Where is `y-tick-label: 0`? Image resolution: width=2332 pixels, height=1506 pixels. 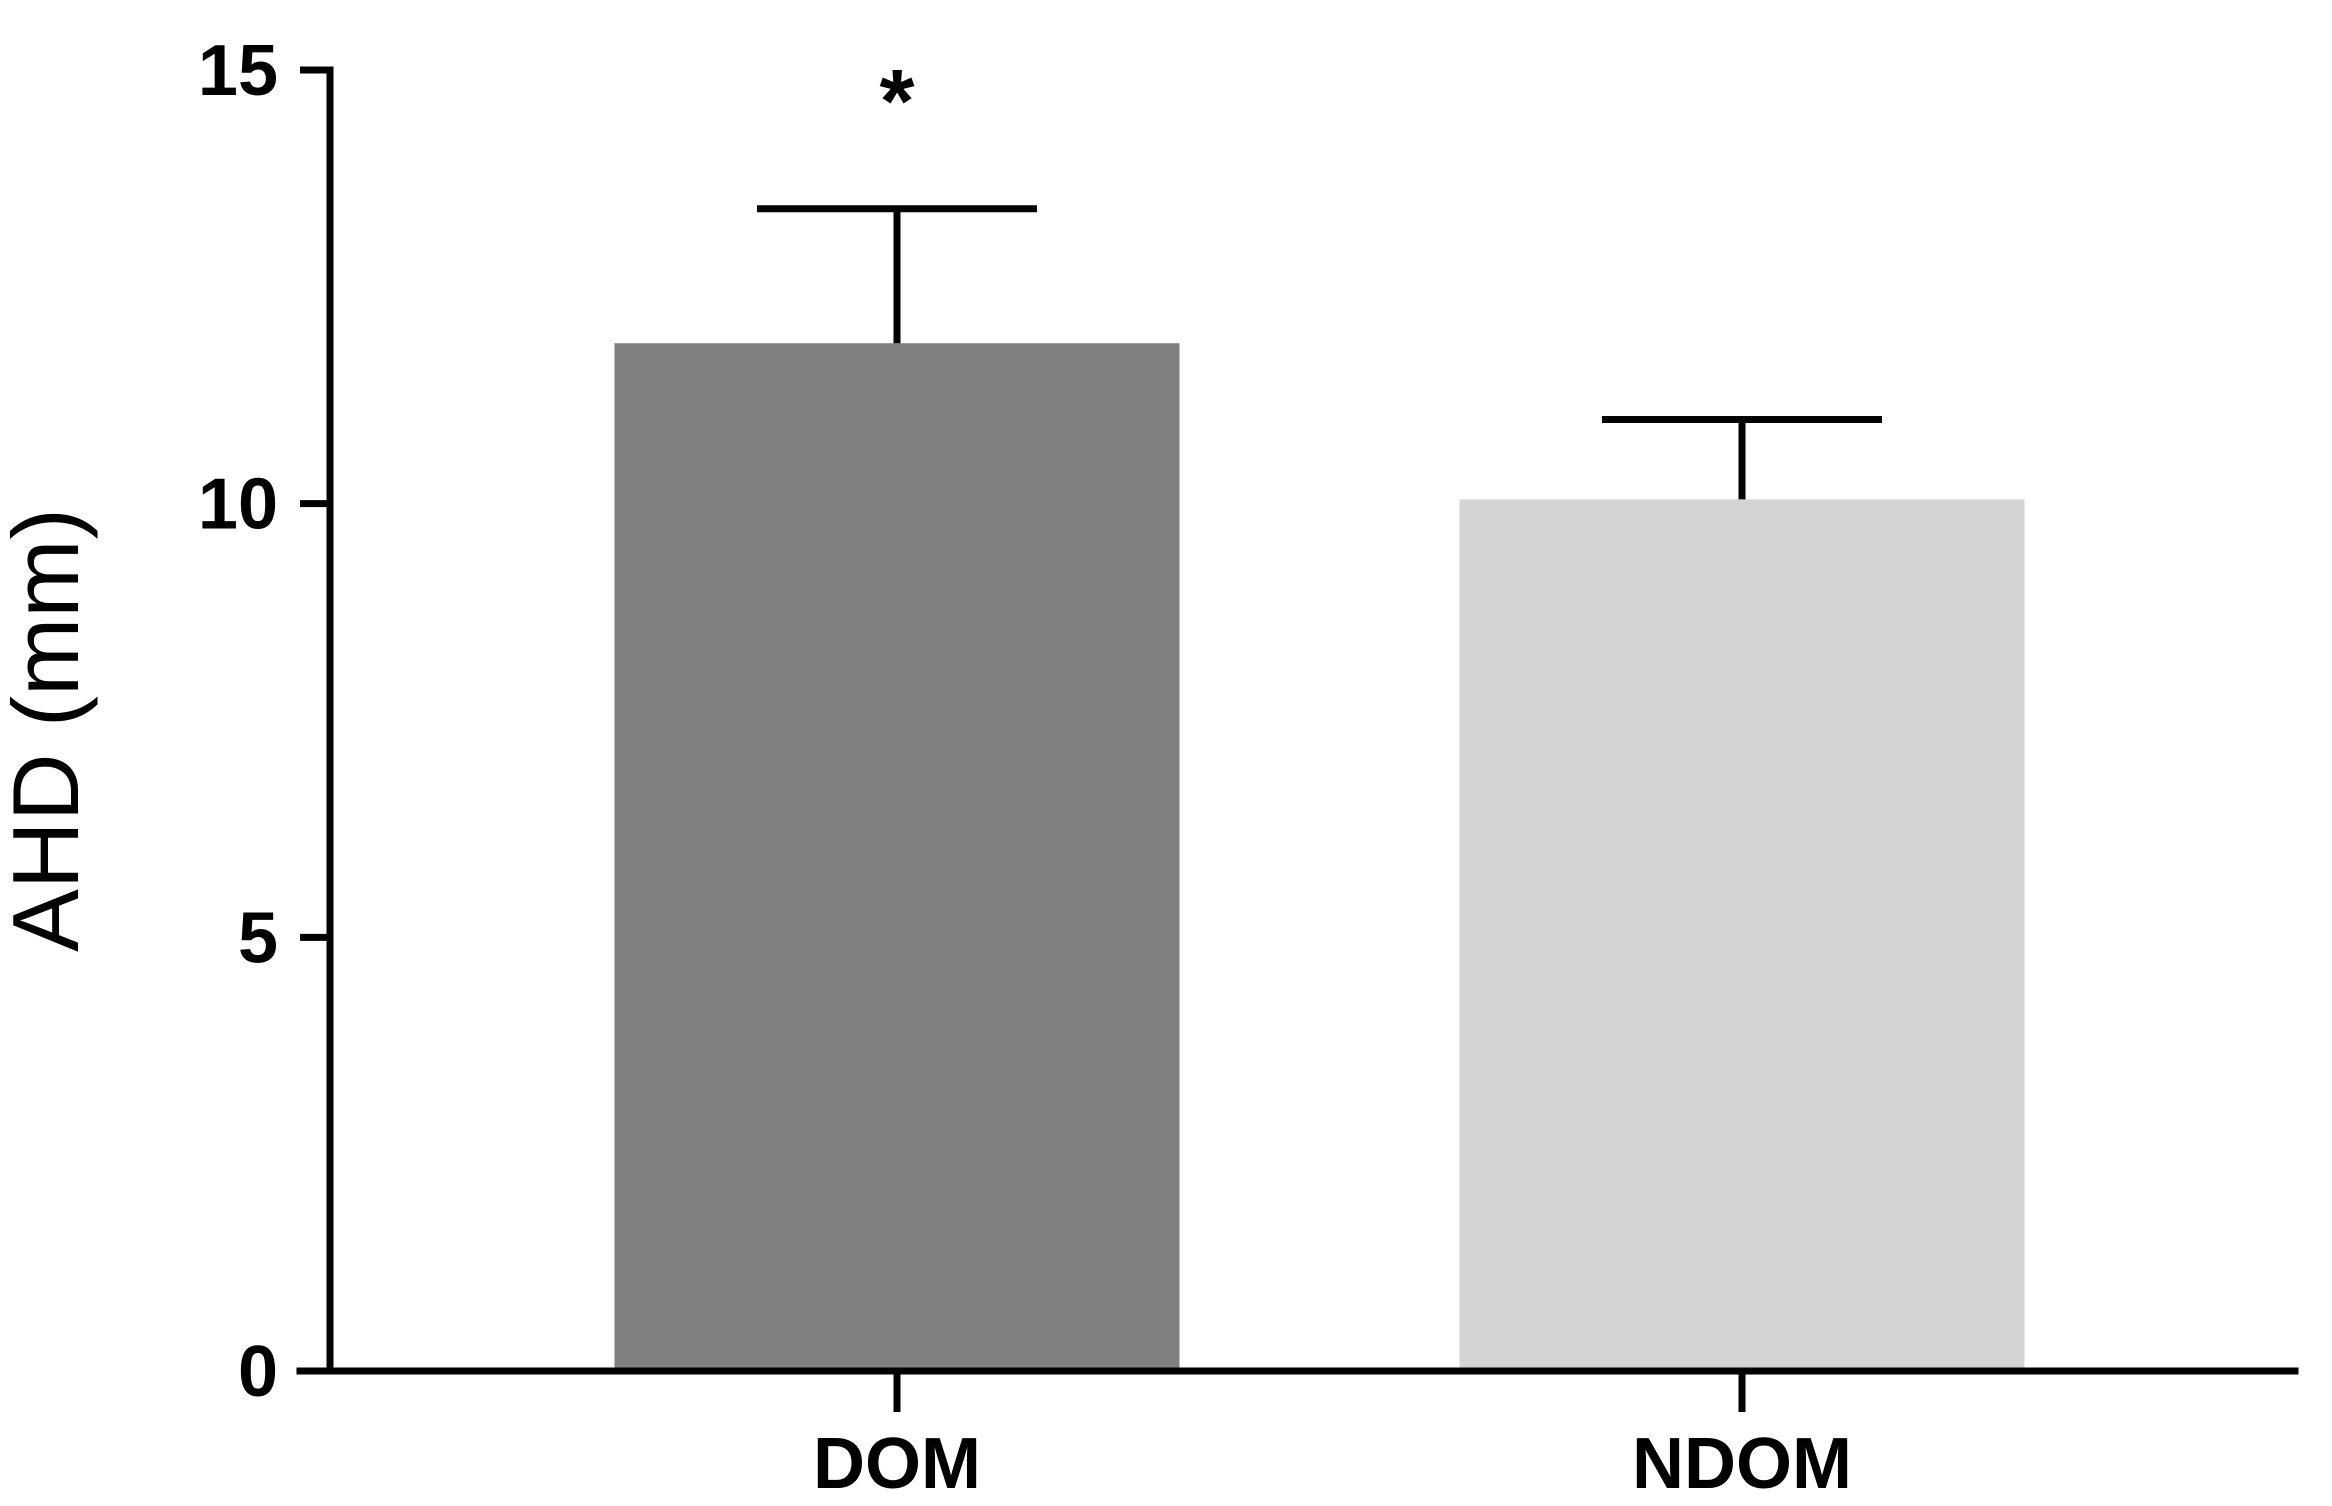 y-tick-label: 0 is located at coordinates (258, 1372).